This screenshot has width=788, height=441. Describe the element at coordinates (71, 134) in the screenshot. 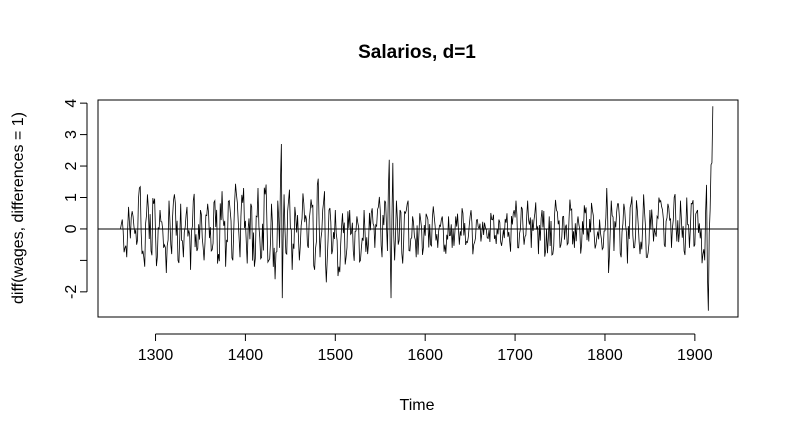

I see `y-tick-label: 3` at that location.